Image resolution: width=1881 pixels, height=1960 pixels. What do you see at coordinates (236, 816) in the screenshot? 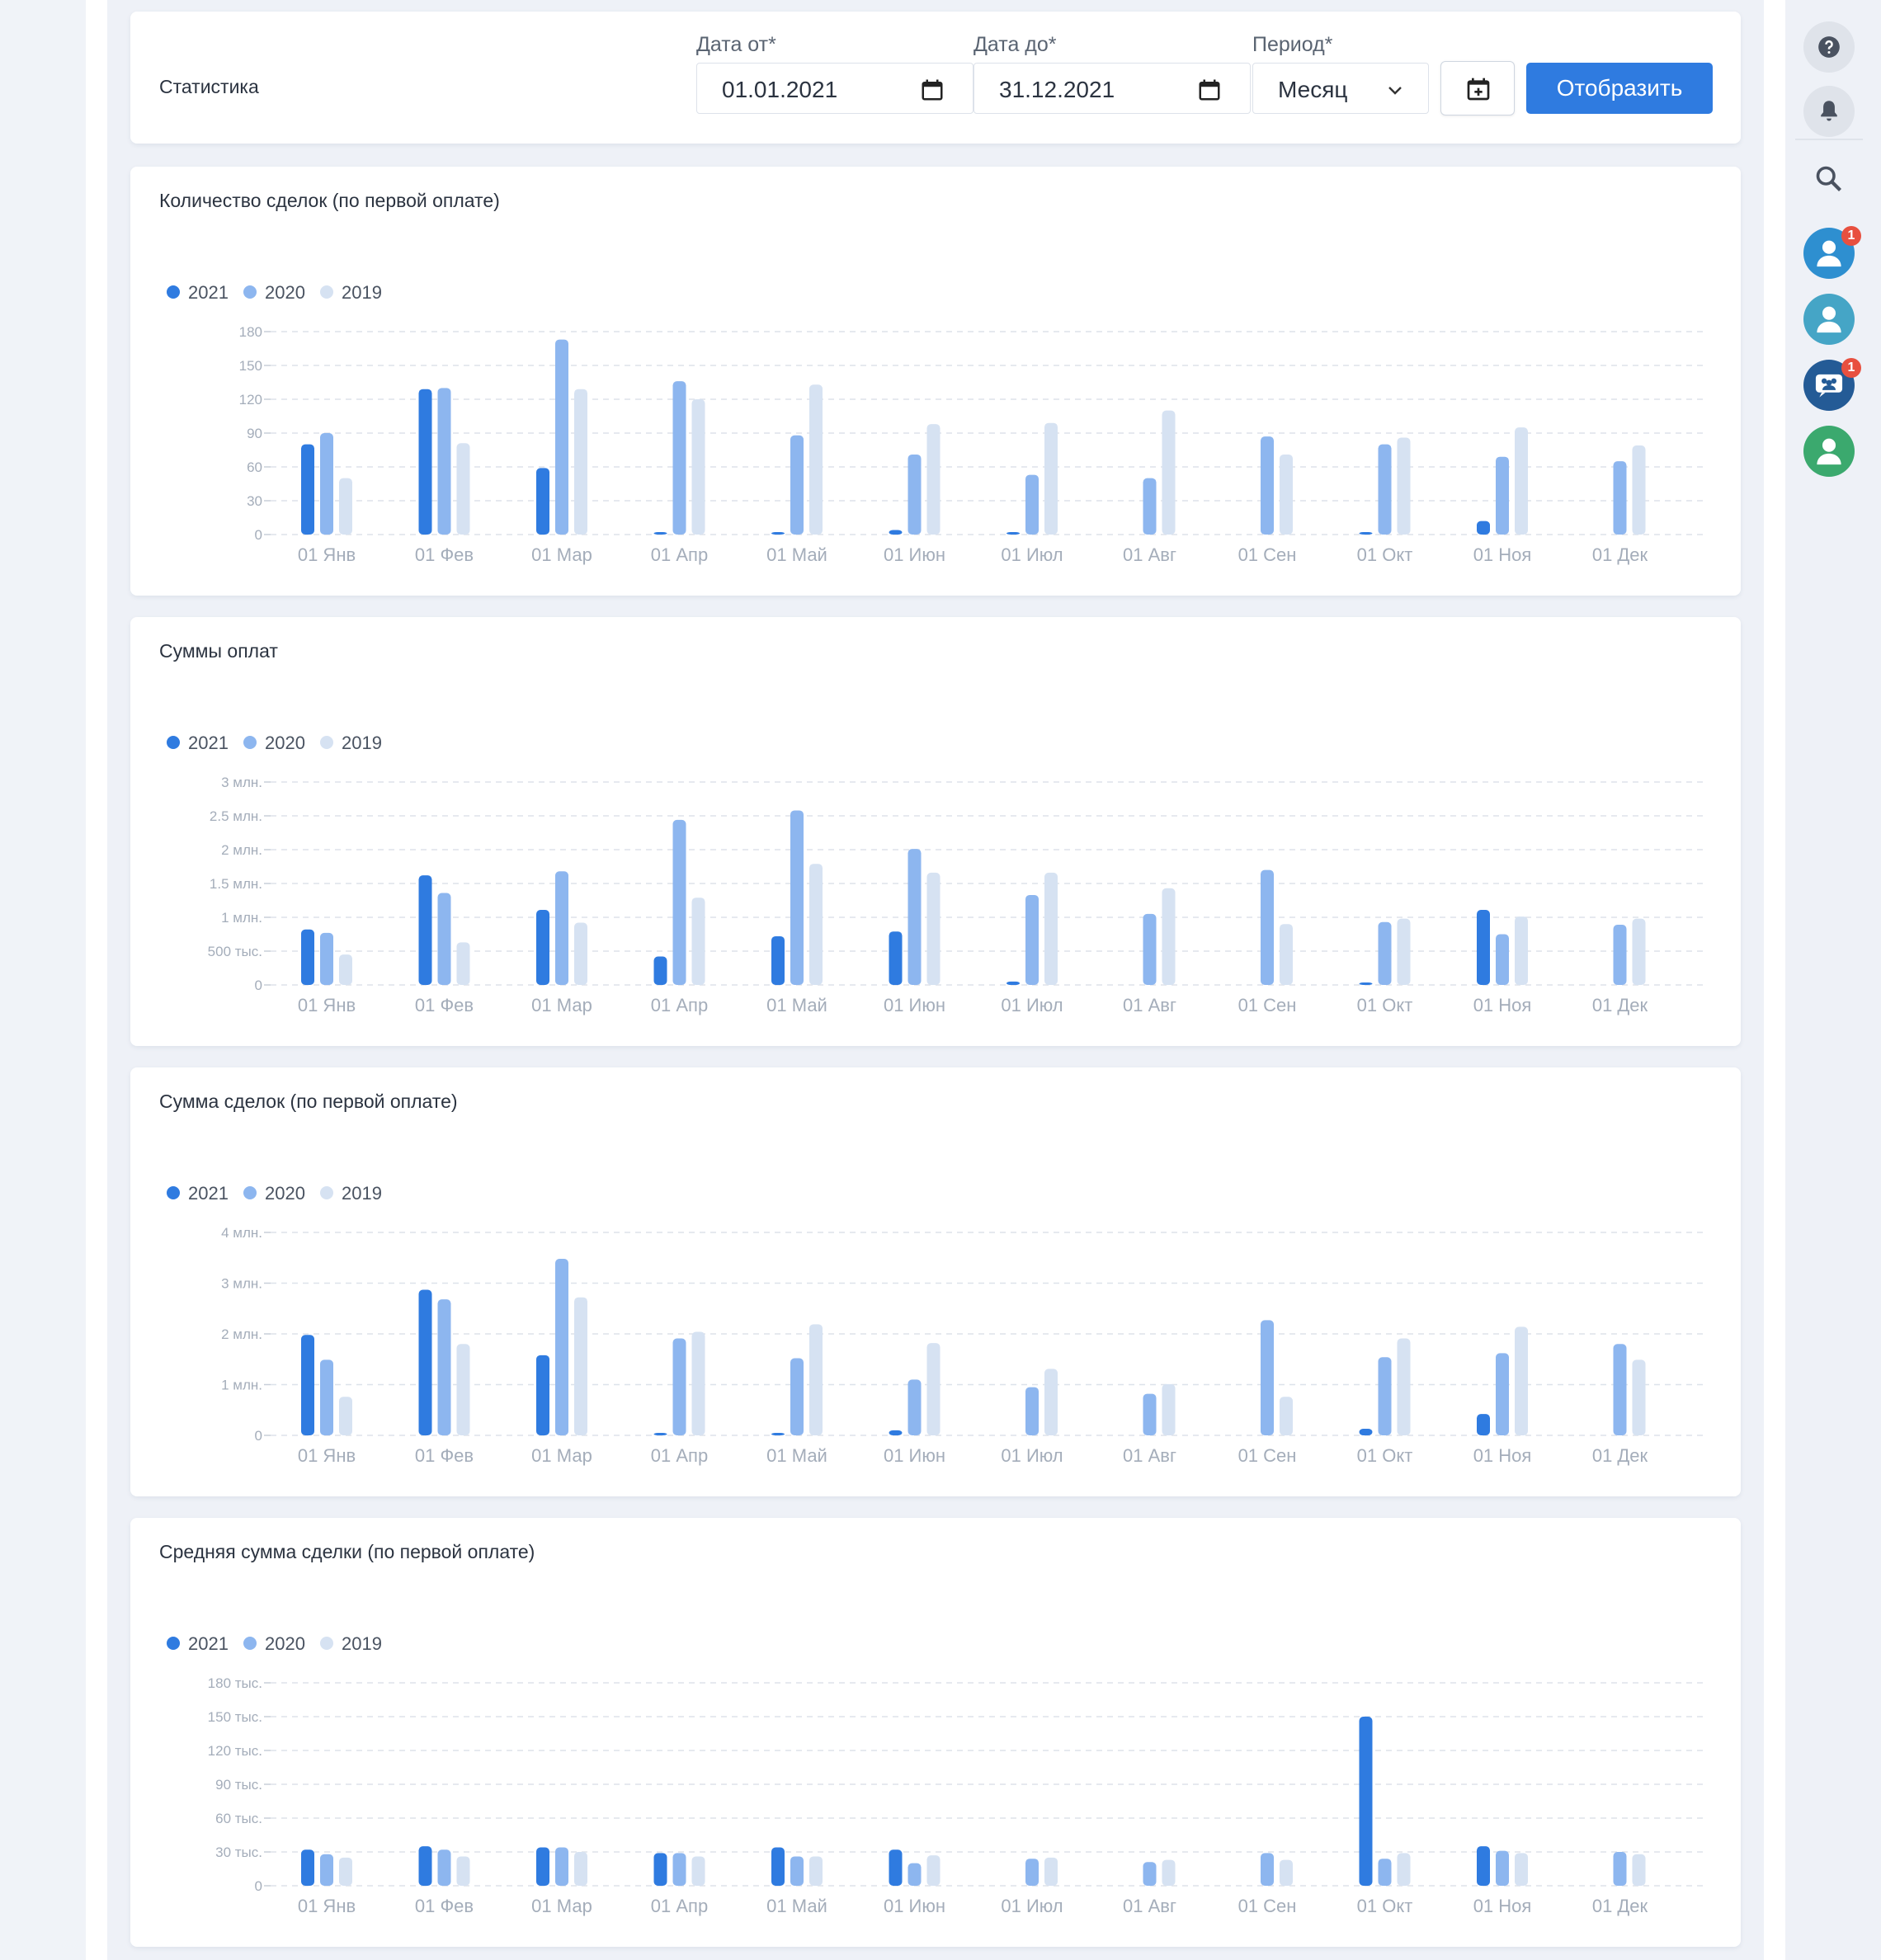
I see `y-tick-label: 2.5 млн.` at bounding box center [236, 816].